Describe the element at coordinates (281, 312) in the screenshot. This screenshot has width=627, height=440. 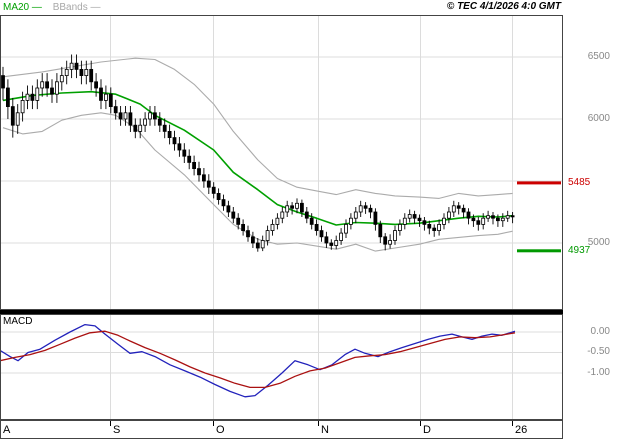
I see `panel-separator` at that location.